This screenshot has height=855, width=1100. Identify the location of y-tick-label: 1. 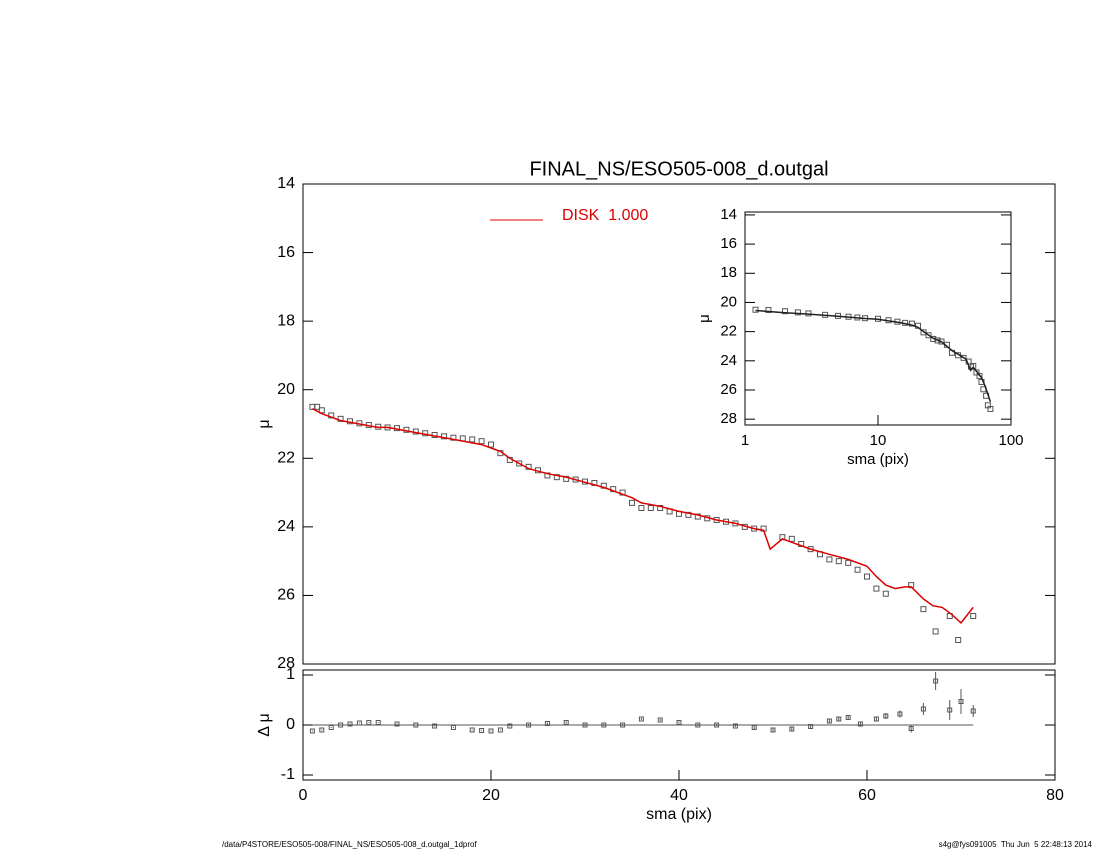
(290, 674).